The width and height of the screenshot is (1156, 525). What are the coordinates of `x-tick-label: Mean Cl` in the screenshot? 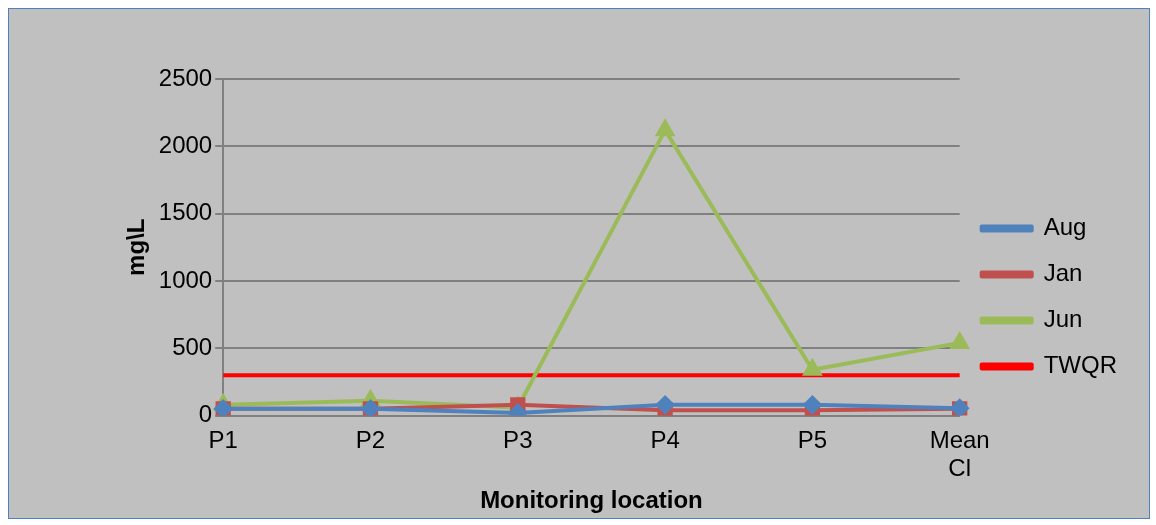 It's located at (959, 453).